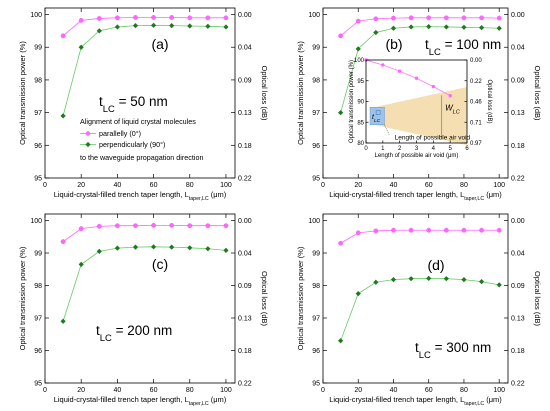 The height and width of the screenshot is (411, 550). Describe the element at coordinates (360, 82) in the screenshot. I see `inset-y-tick-label: 95` at that location.